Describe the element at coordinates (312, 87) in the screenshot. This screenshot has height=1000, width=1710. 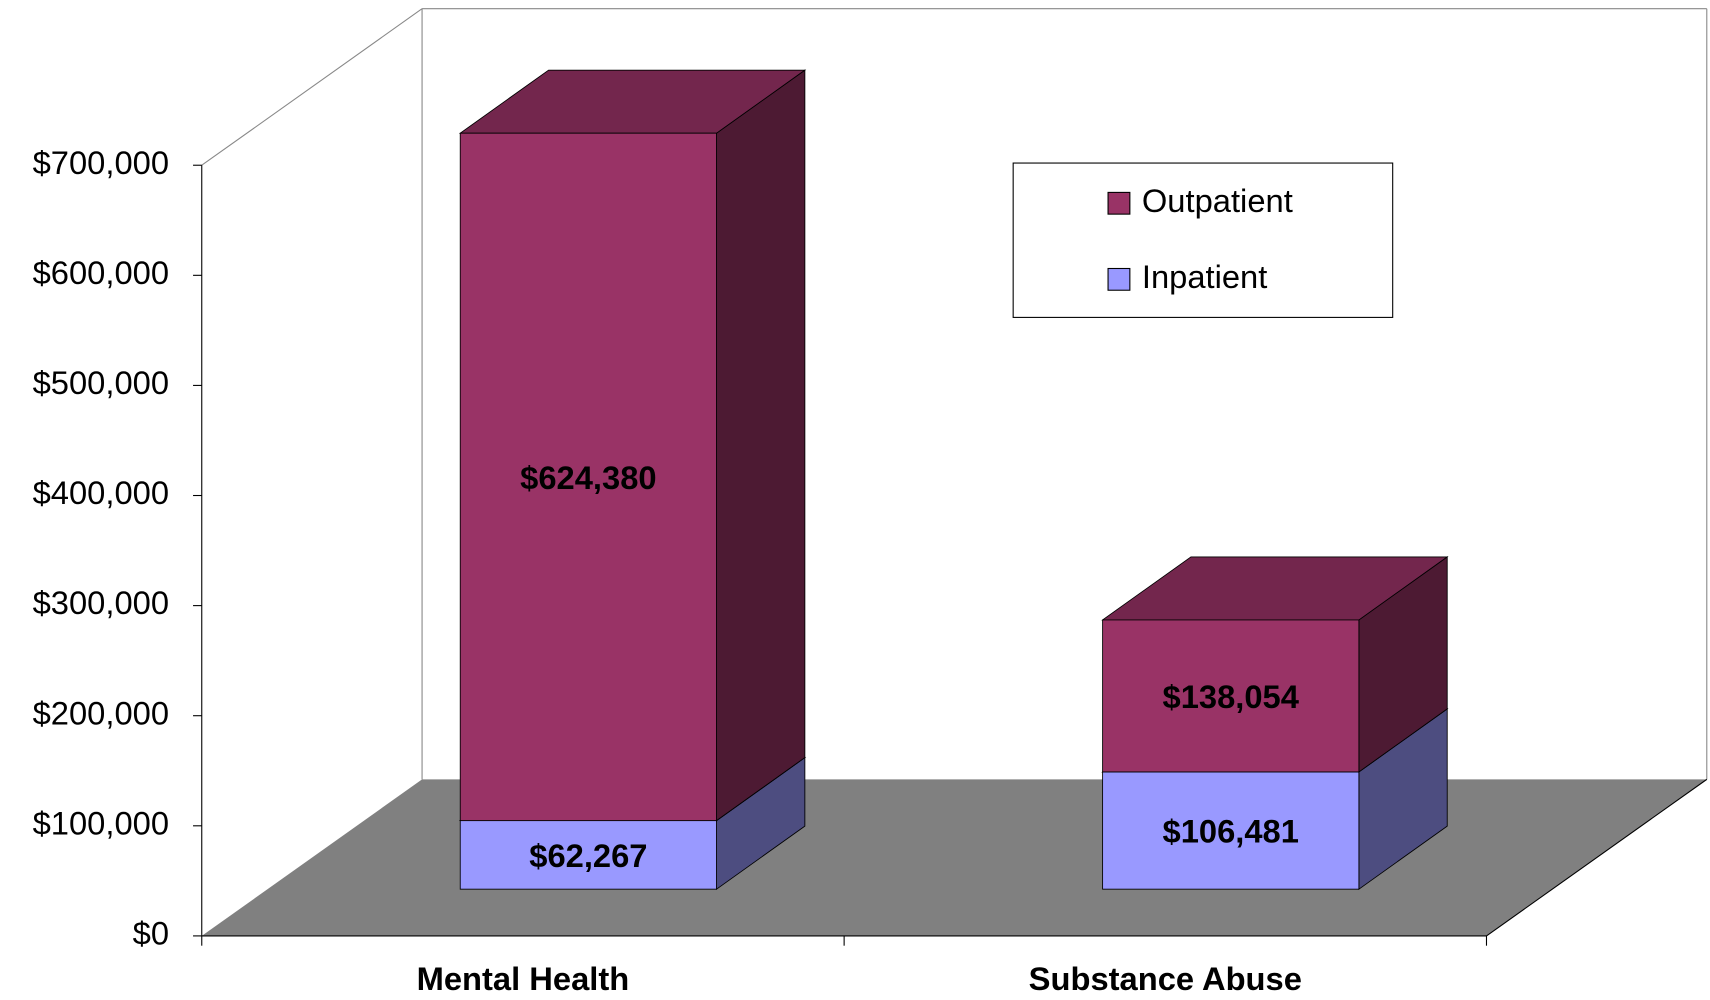
I see `wall-edge` at that location.